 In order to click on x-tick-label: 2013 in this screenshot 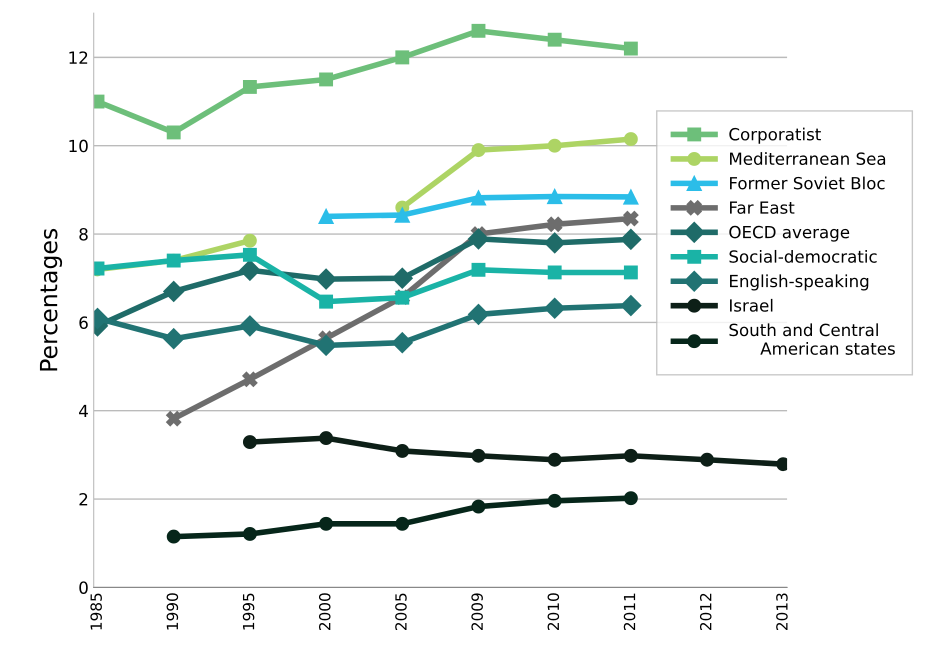, I will do `click(782, 611)`.